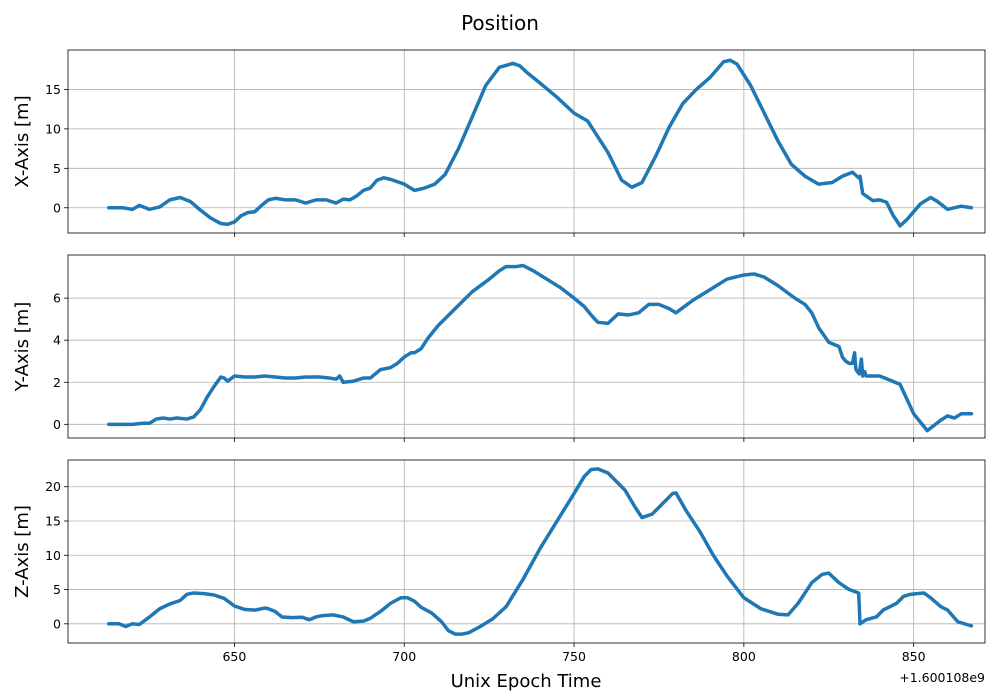 The width and height of the screenshot is (1000, 700). What do you see at coordinates (574, 656) in the screenshot?
I see `x-tick-label: 750` at bounding box center [574, 656].